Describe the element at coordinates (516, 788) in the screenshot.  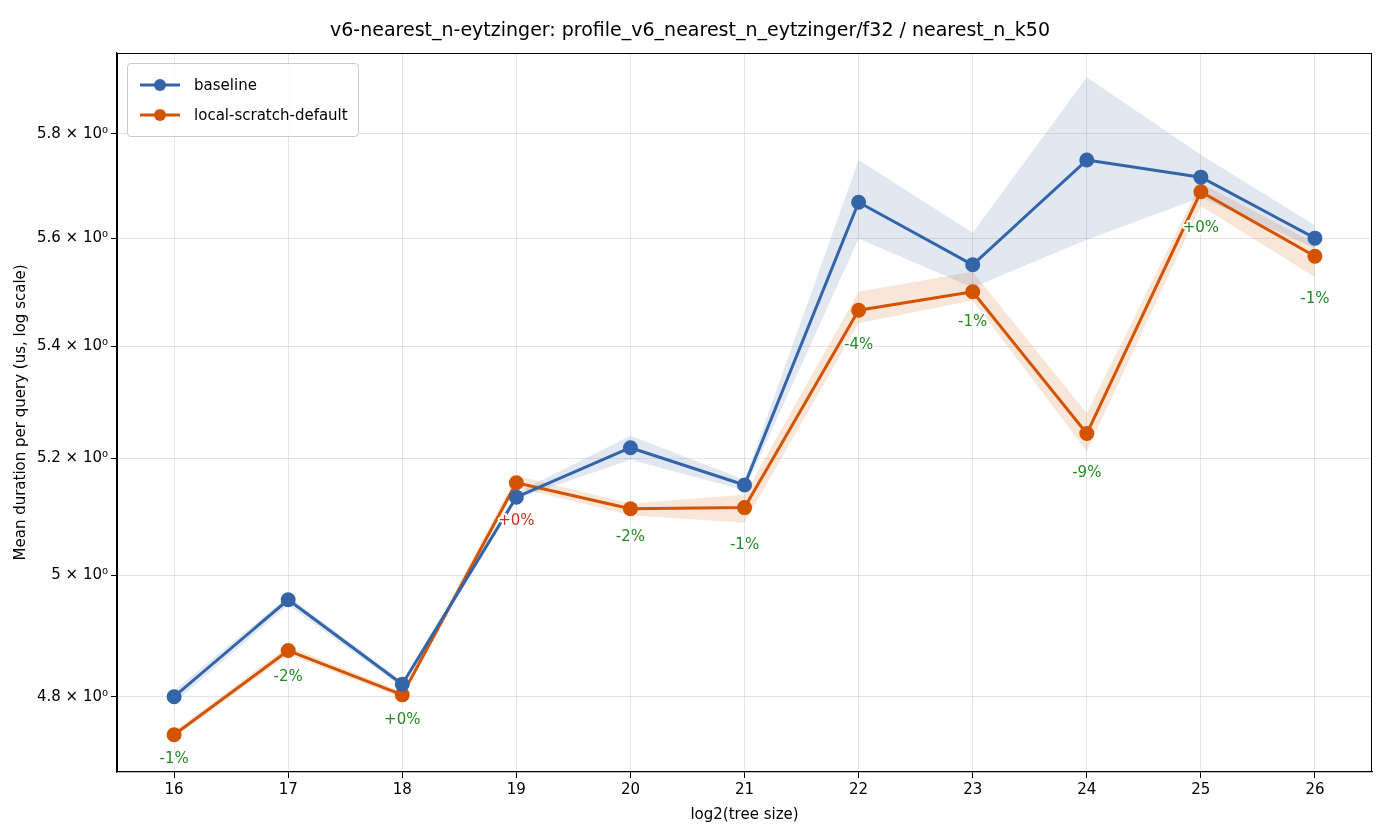
I see `x-tick-label: 19` at that location.